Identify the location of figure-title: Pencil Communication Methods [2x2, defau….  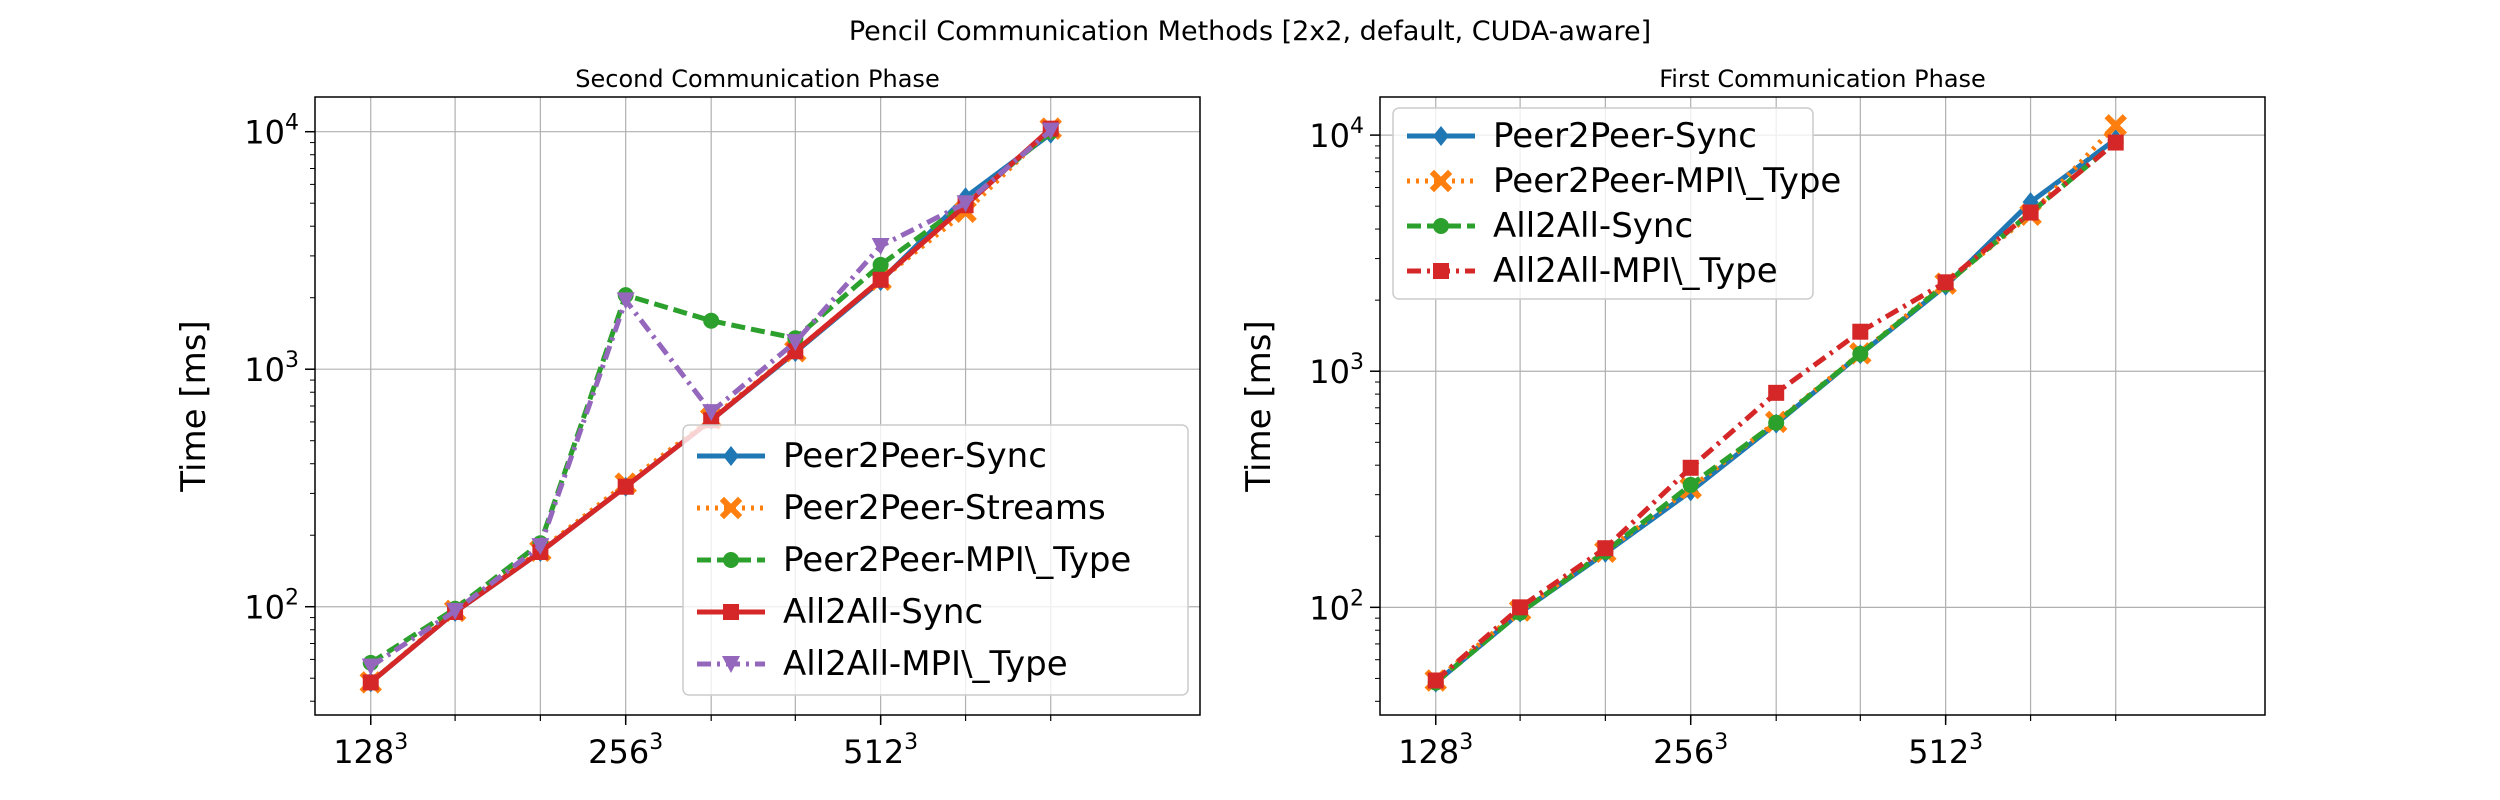
(1250, 31).